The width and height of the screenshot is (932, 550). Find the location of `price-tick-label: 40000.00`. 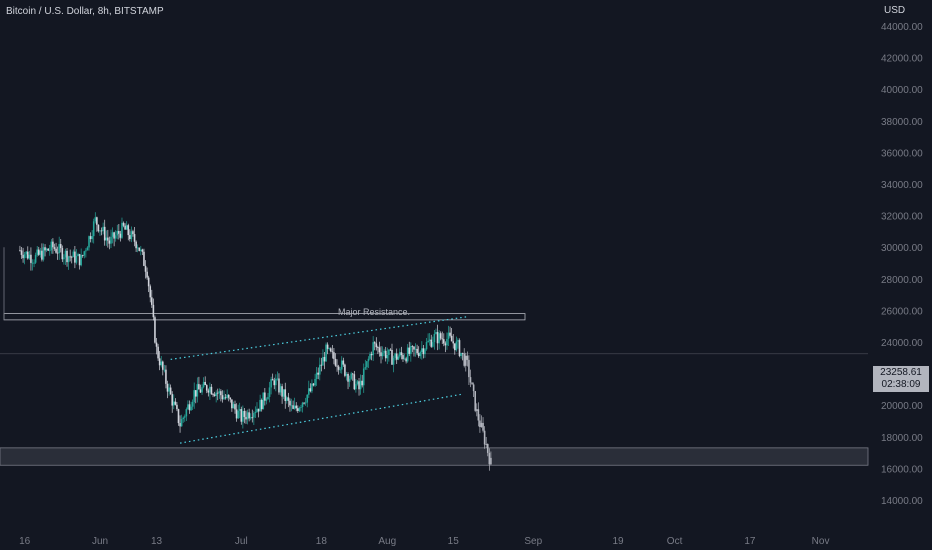

price-tick-label: 40000.00 is located at coordinates (902, 90).